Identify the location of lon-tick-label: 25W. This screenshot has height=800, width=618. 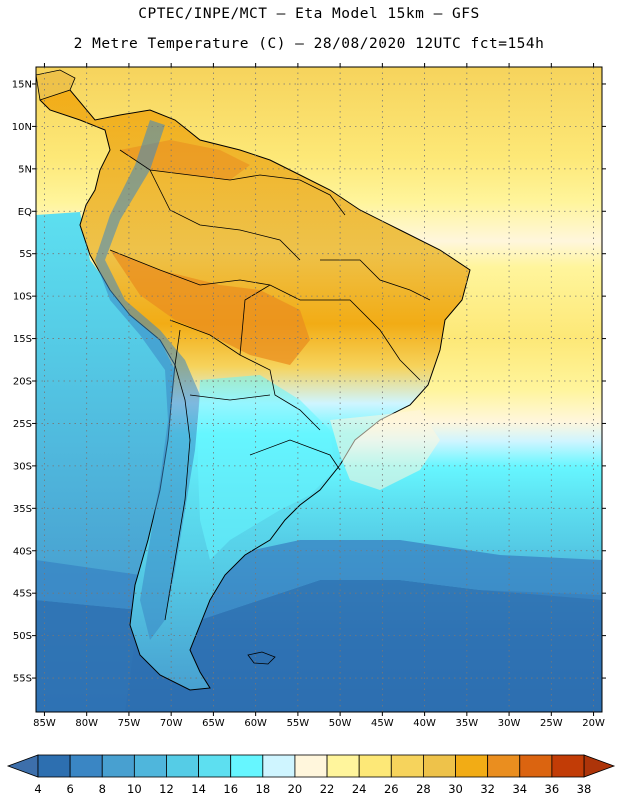
(551, 723).